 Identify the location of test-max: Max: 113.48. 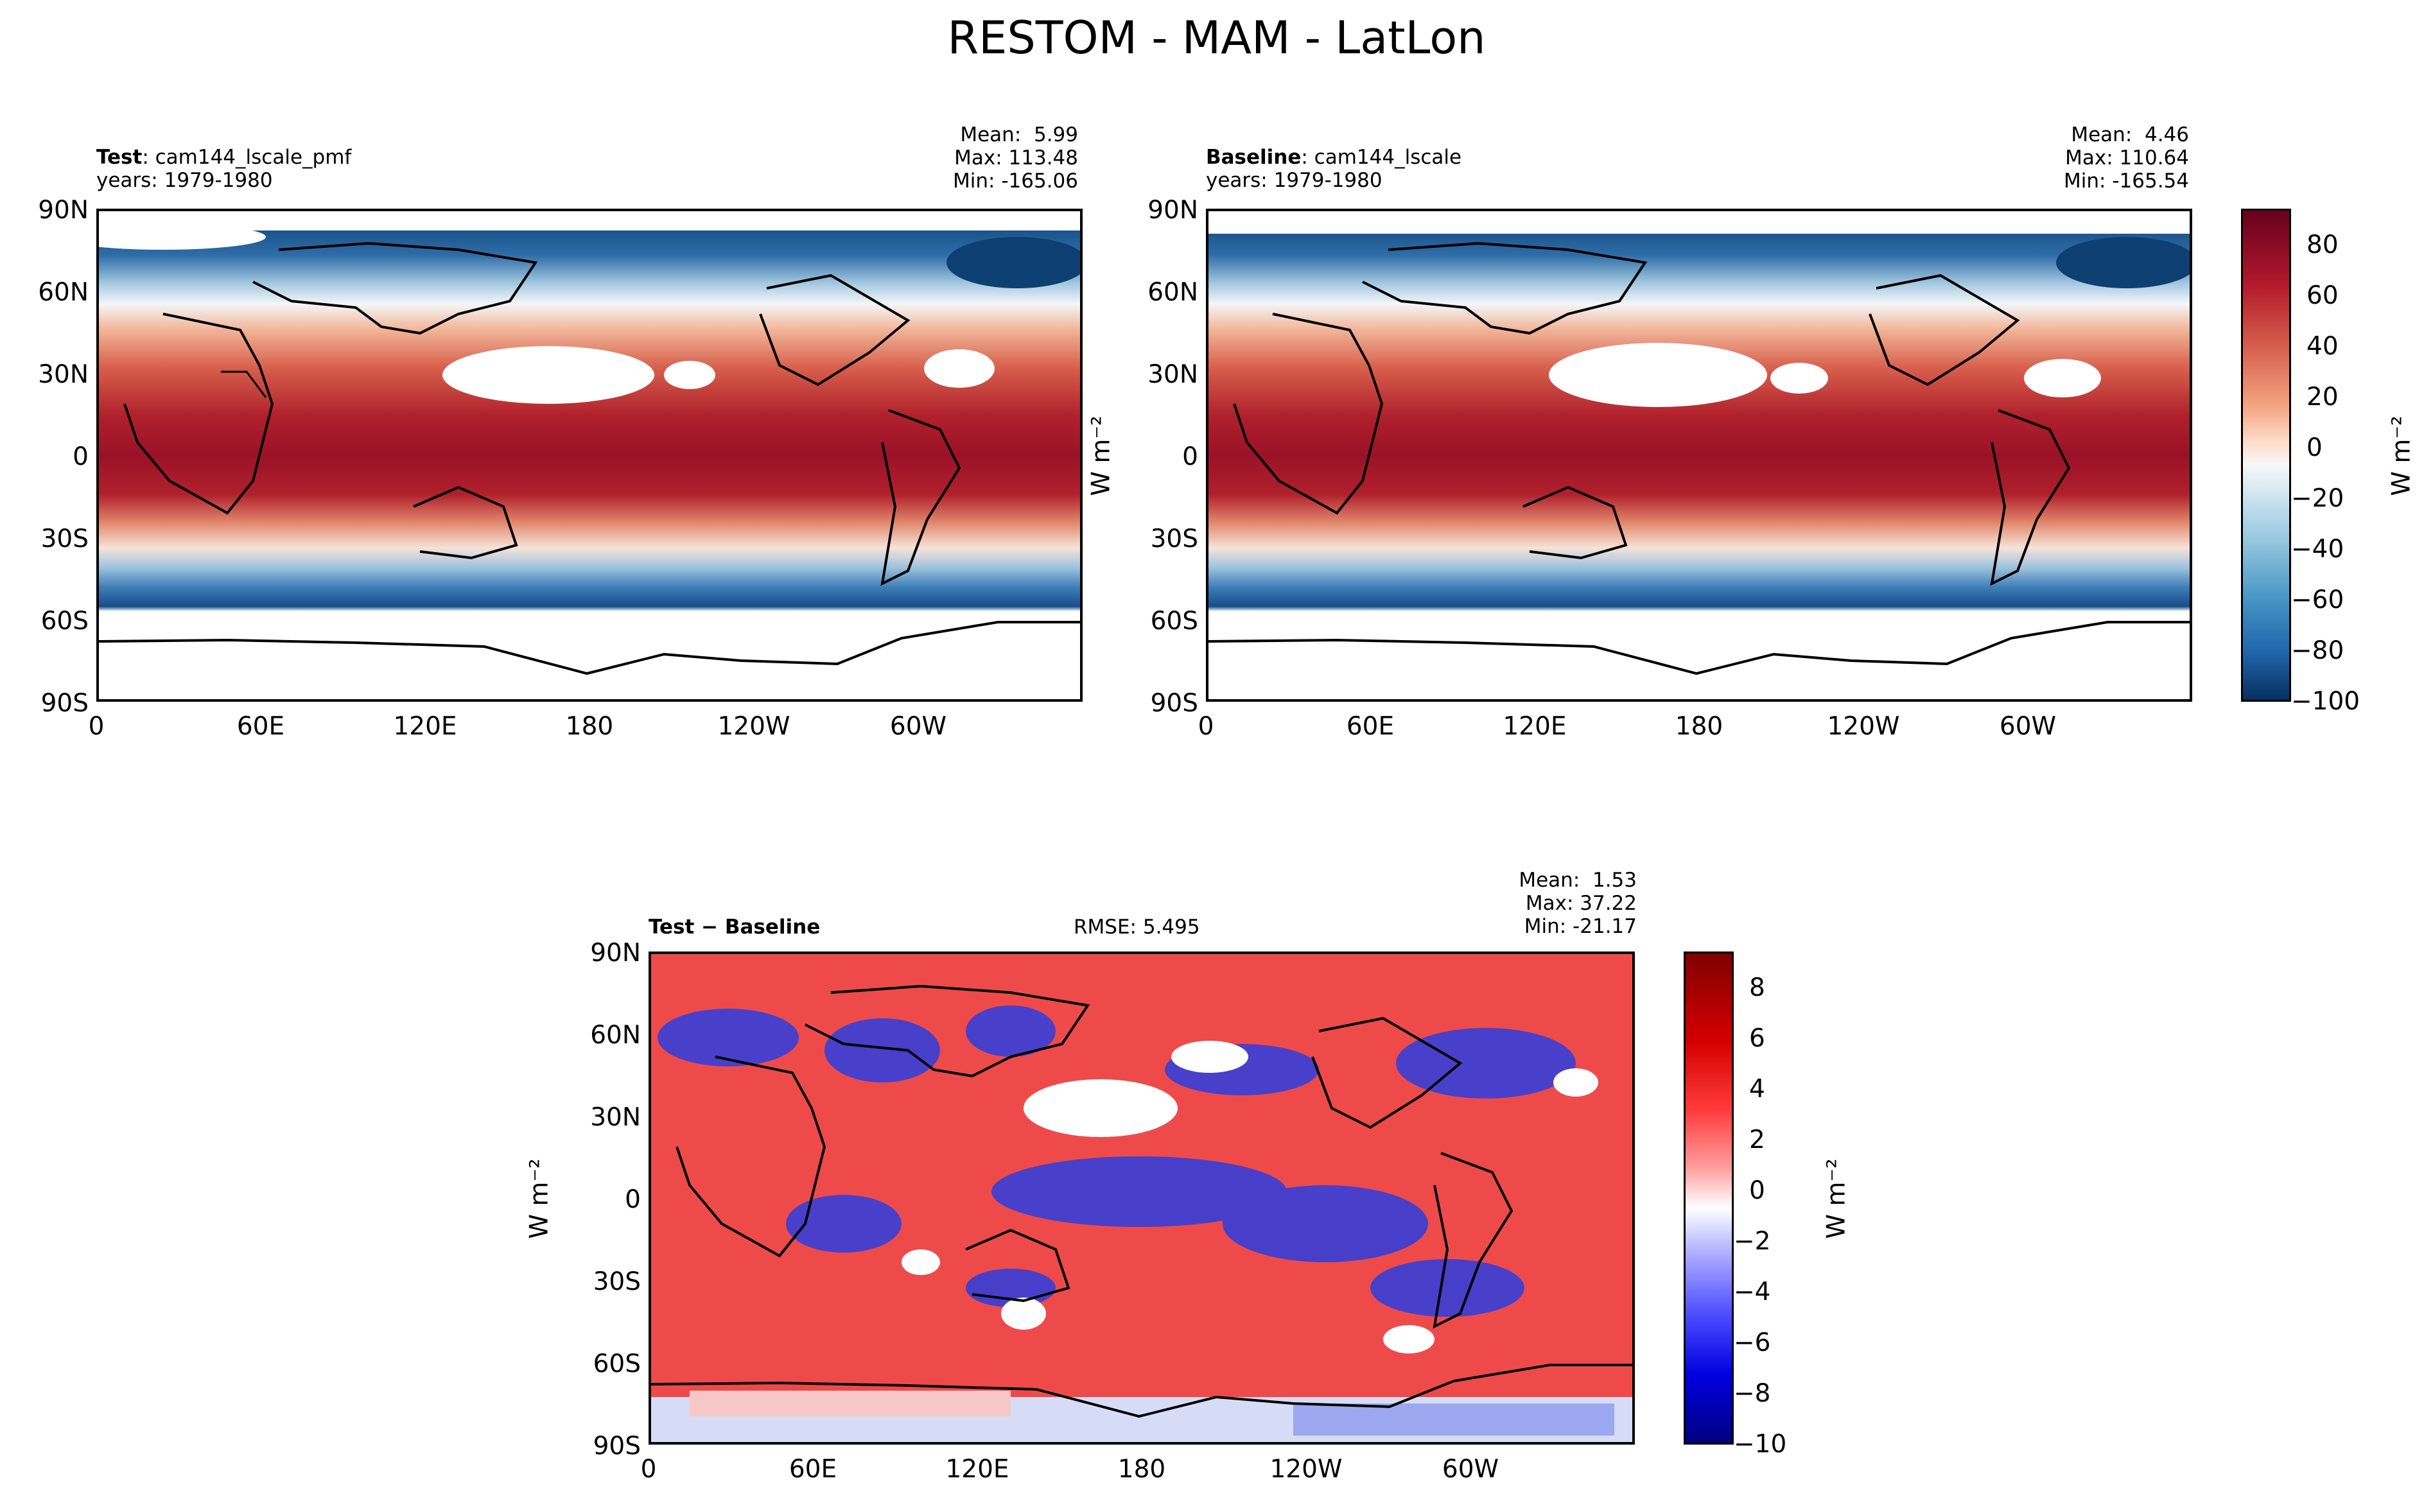
(1016, 157).